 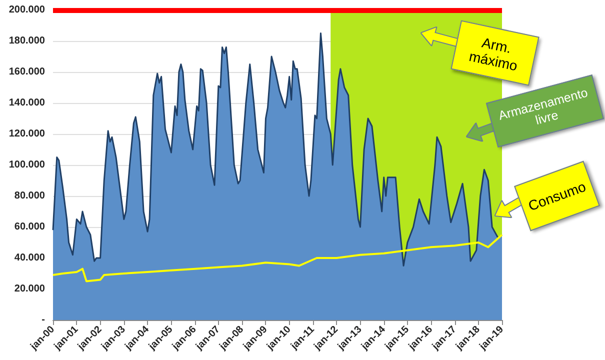 I want to click on y-tick-label: 100.000, so click(x=27, y=165).